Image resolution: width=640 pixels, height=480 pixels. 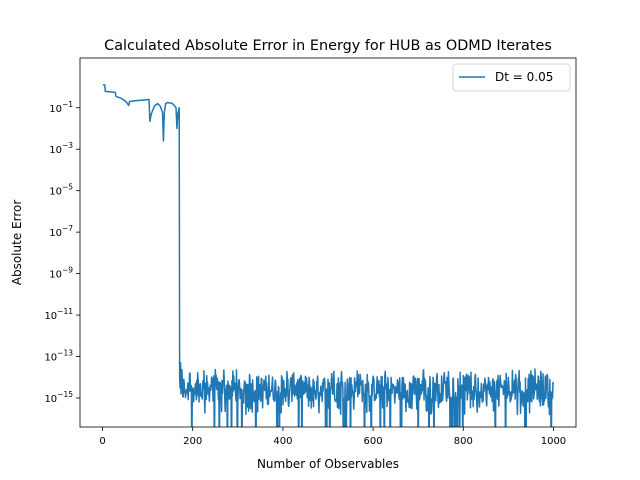 I want to click on y-tick-label: 10⁻³, so click(x=61, y=148).